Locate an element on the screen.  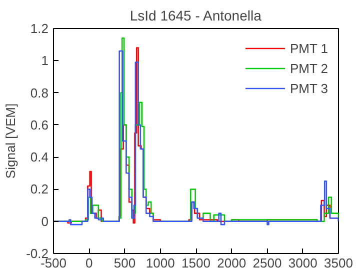
legend-label: PMT 1 is located at coordinates (309, 48).